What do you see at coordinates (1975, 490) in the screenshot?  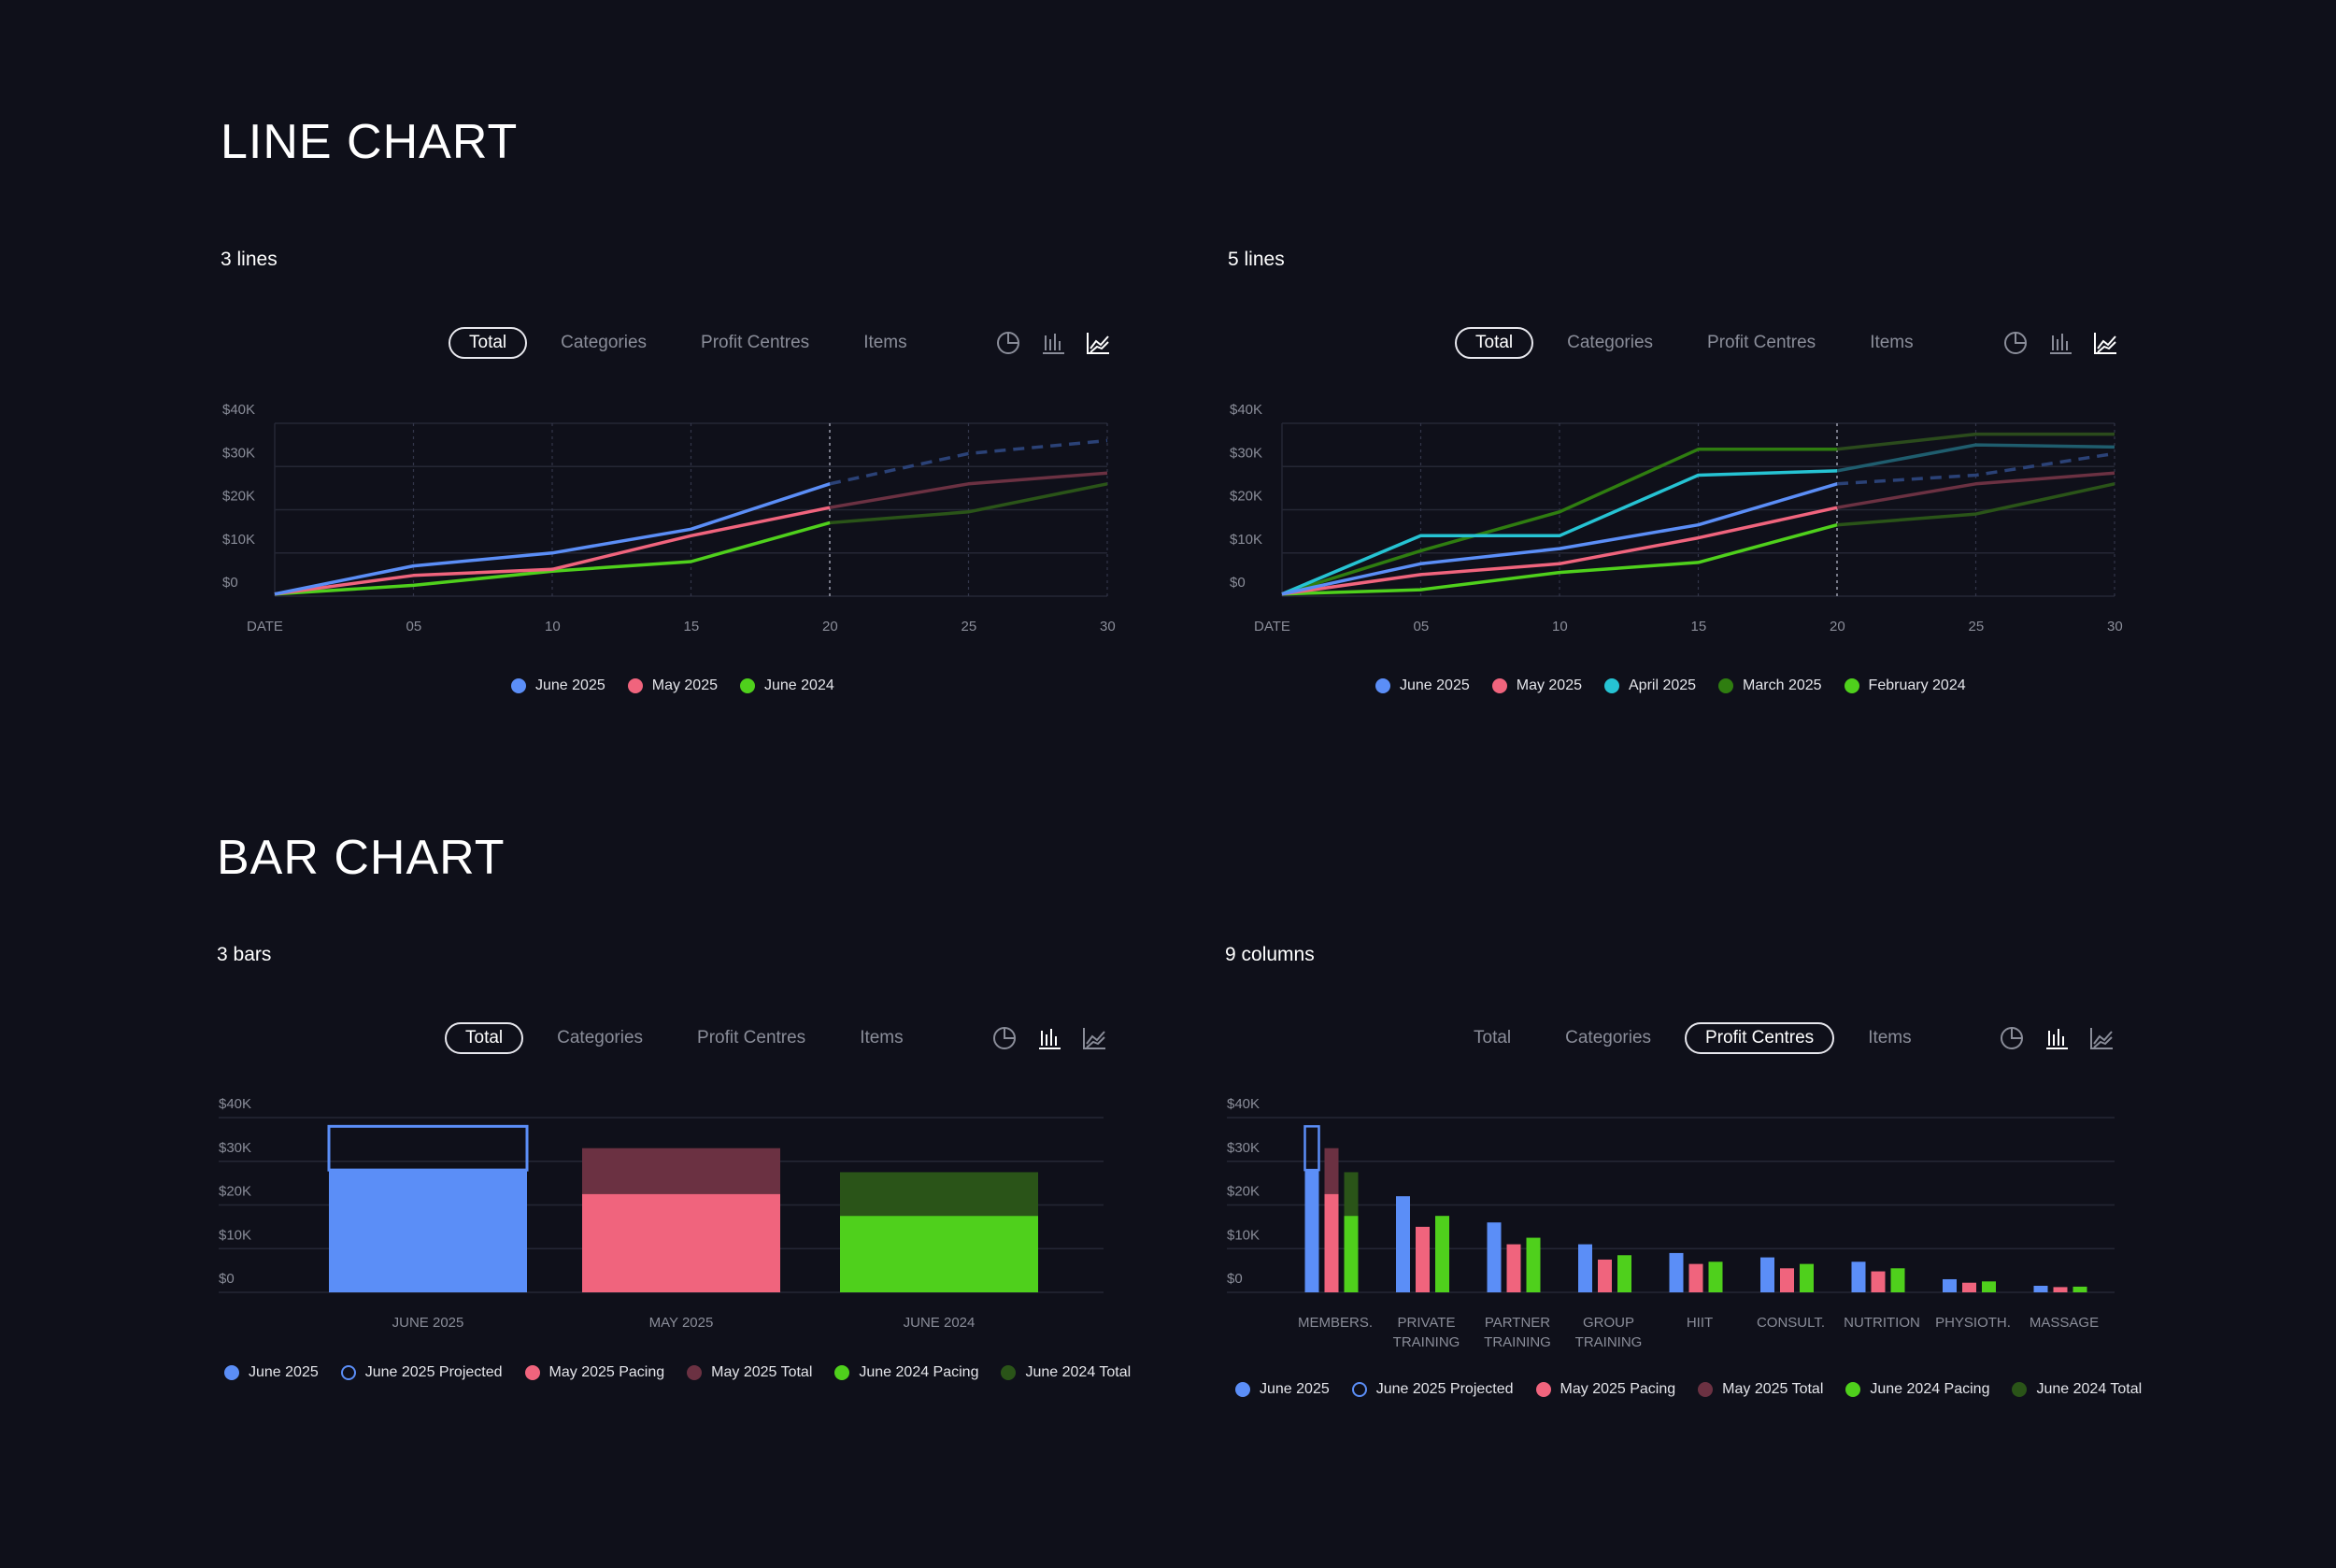 I see `line-series-may-2025-after` at bounding box center [1975, 490].